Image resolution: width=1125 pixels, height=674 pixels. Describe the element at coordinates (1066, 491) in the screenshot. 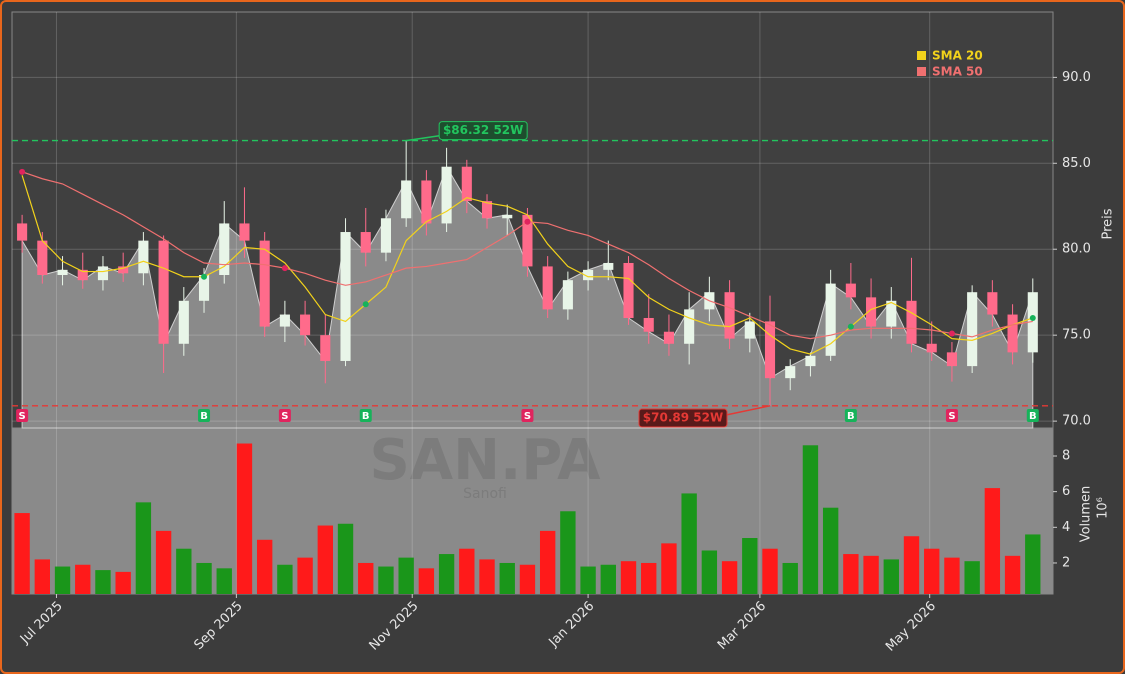

I see `y2-tick-label: 6` at that location.